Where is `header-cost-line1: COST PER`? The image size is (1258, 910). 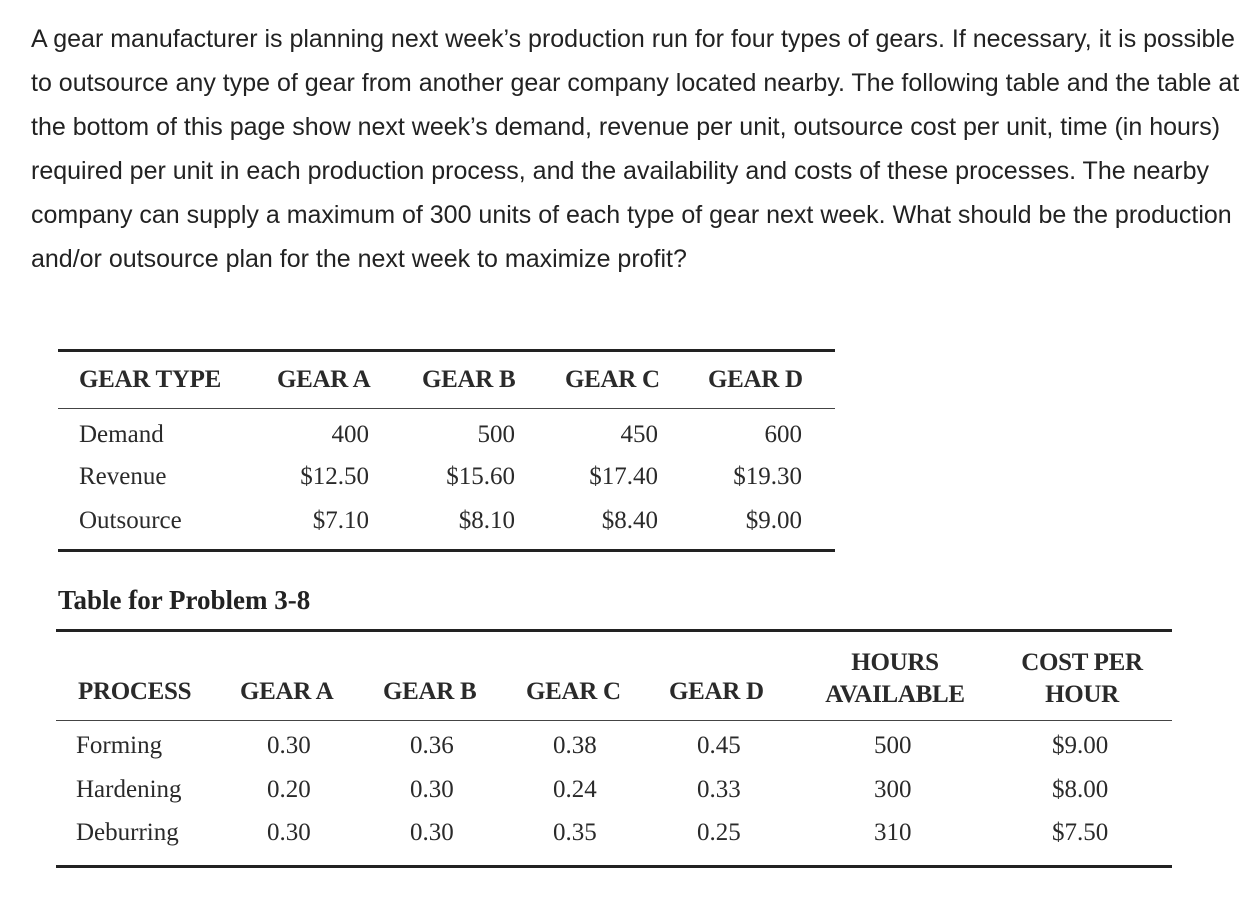
header-cost-line1: COST PER is located at coordinates (1082, 662).